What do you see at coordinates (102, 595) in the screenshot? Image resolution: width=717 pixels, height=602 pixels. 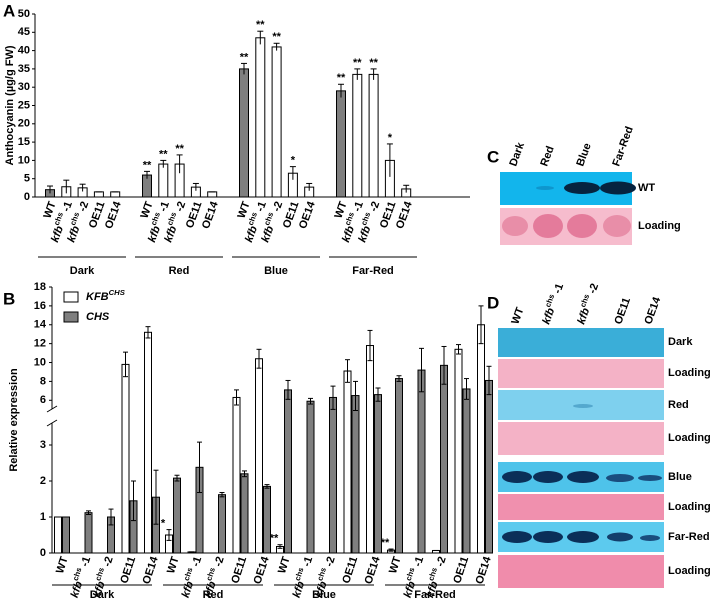 I see `group-label: Dark` at bounding box center [102, 595].